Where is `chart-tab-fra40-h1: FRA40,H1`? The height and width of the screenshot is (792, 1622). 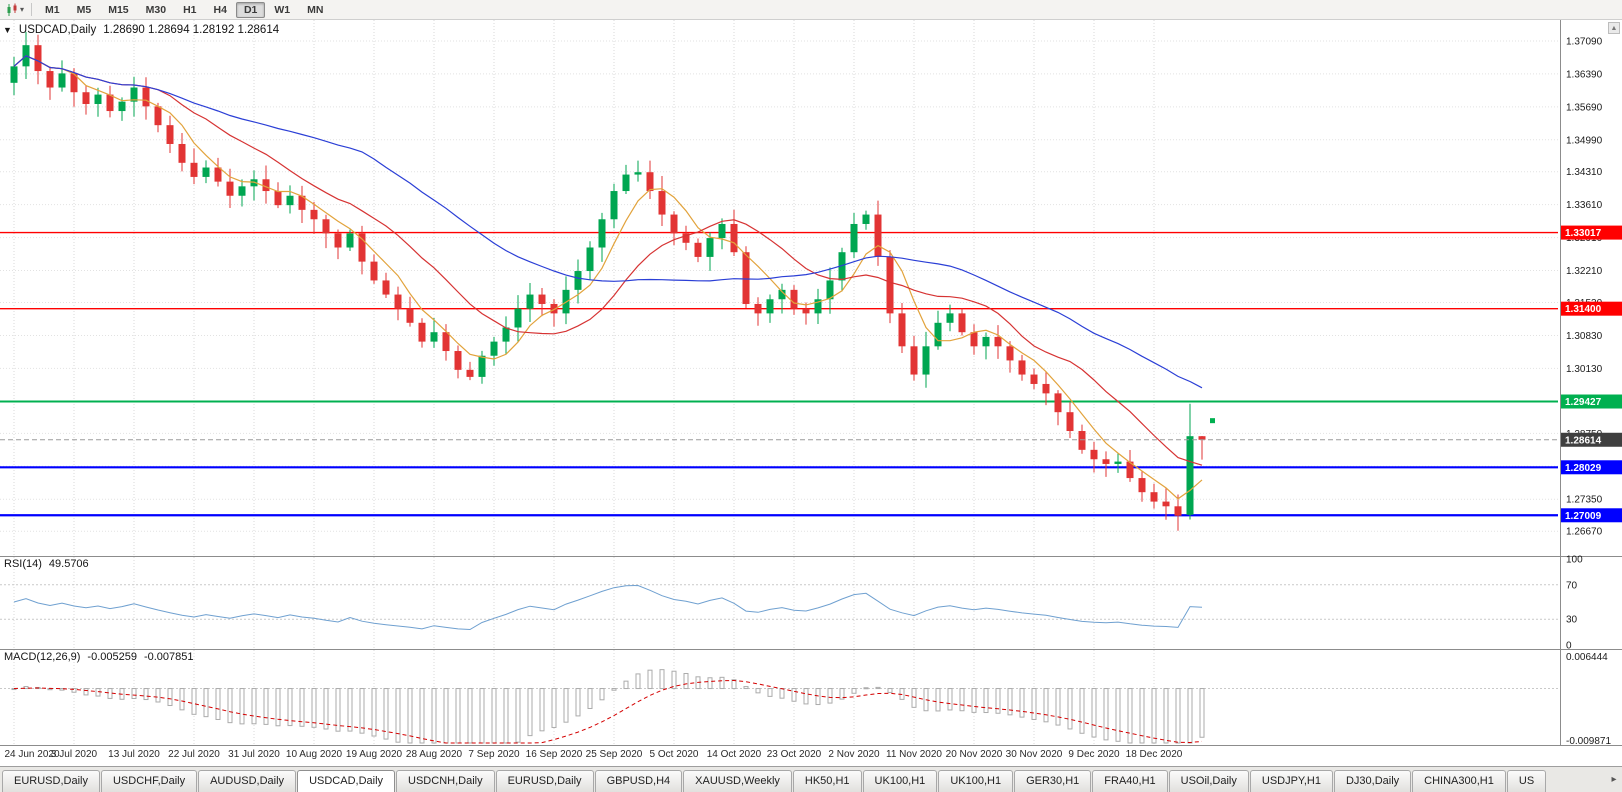
chart-tab-fra40-h1: FRA40,H1 is located at coordinates (1130, 781).